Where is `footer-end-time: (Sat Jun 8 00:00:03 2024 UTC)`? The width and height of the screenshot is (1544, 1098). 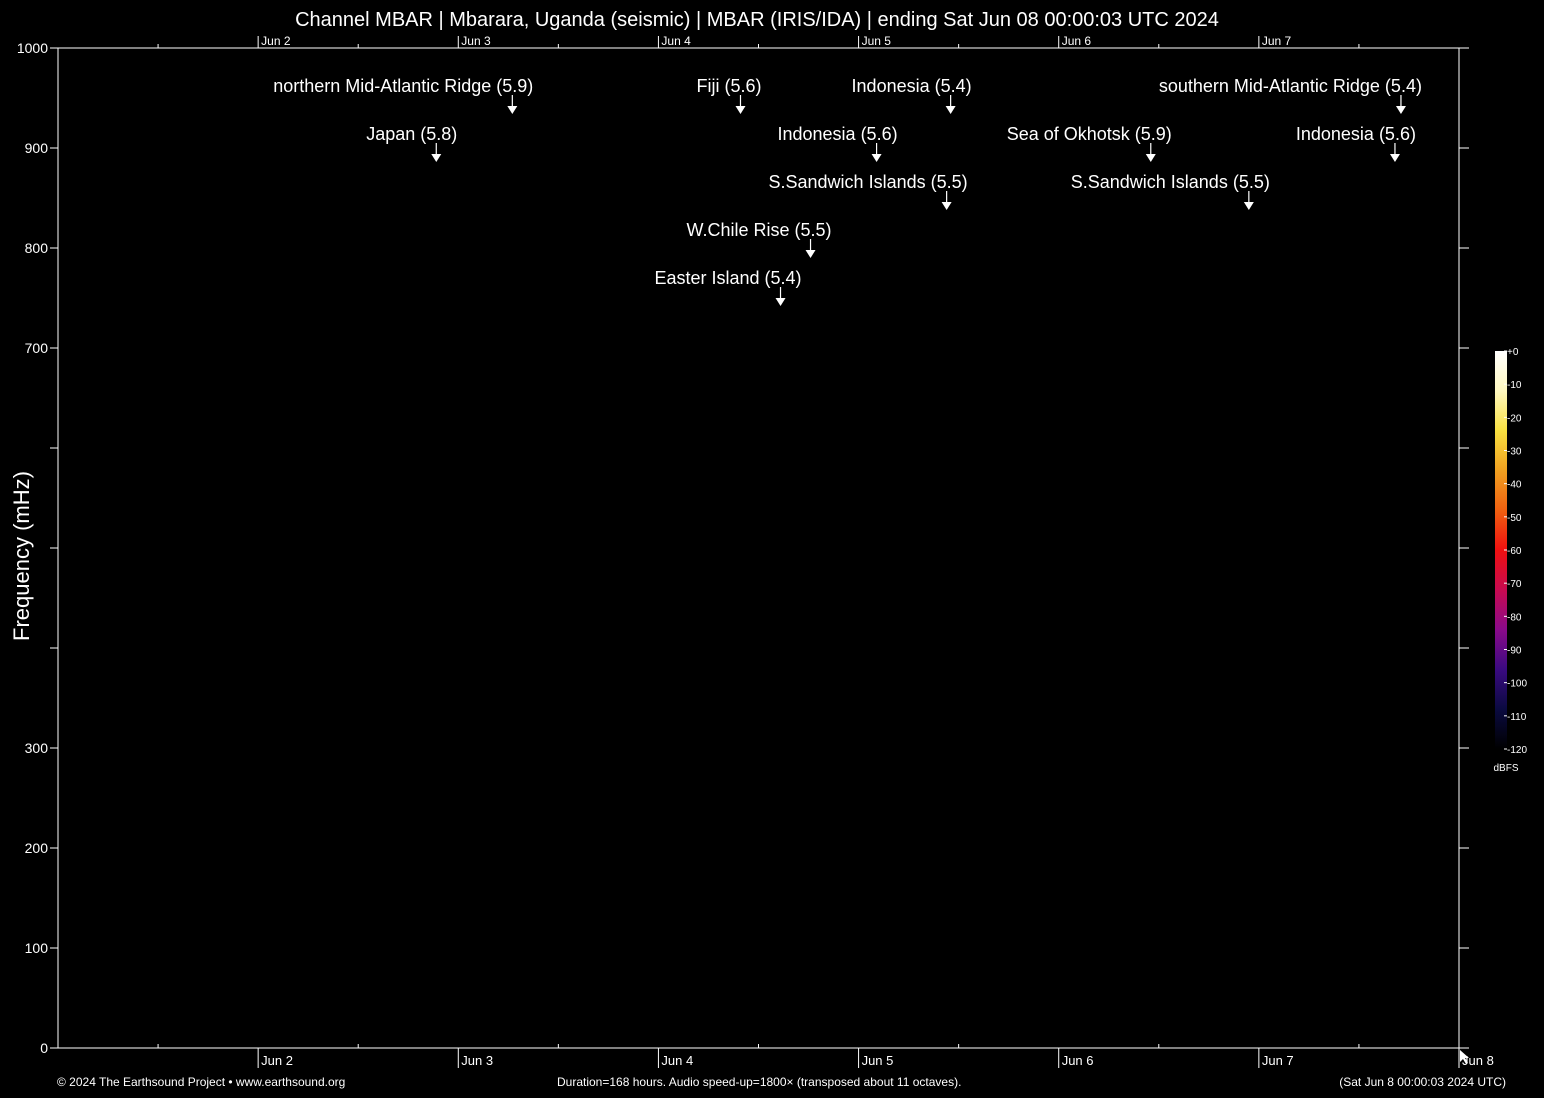 footer-end-time: (Sat Jun 8 00:00:03 2024 UTC) is located at coordinates (1422, 1082).